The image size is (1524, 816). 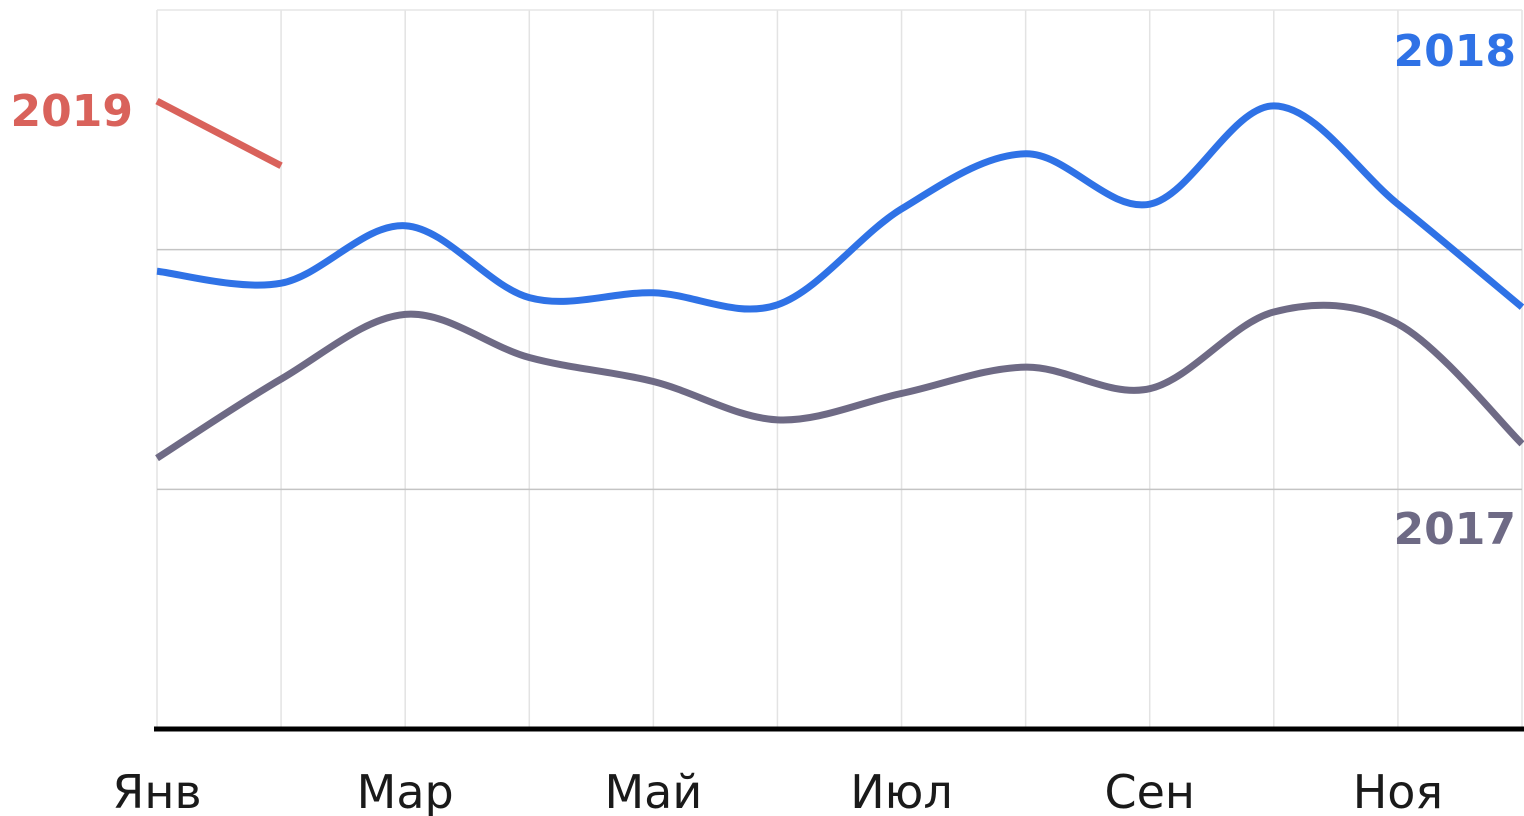 I want to click on series-label-2017: 2017, so click(x=1455, y=529).